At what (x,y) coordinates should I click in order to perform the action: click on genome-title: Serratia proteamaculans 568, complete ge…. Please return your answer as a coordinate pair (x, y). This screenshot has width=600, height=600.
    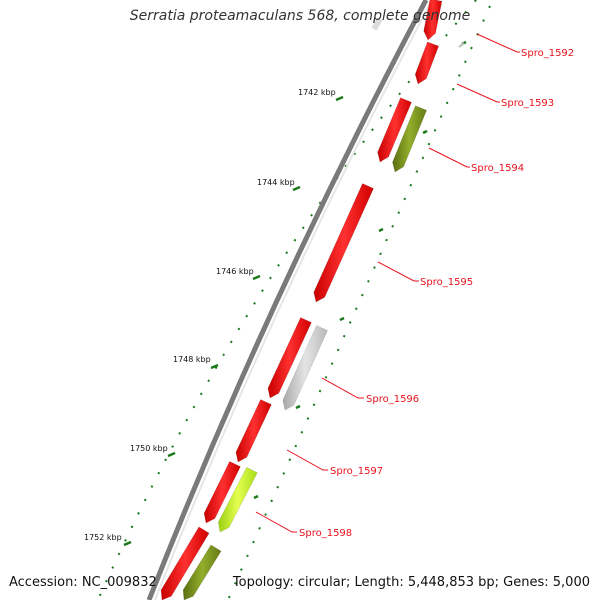
    Looking at the image, I should click on (300, 16).